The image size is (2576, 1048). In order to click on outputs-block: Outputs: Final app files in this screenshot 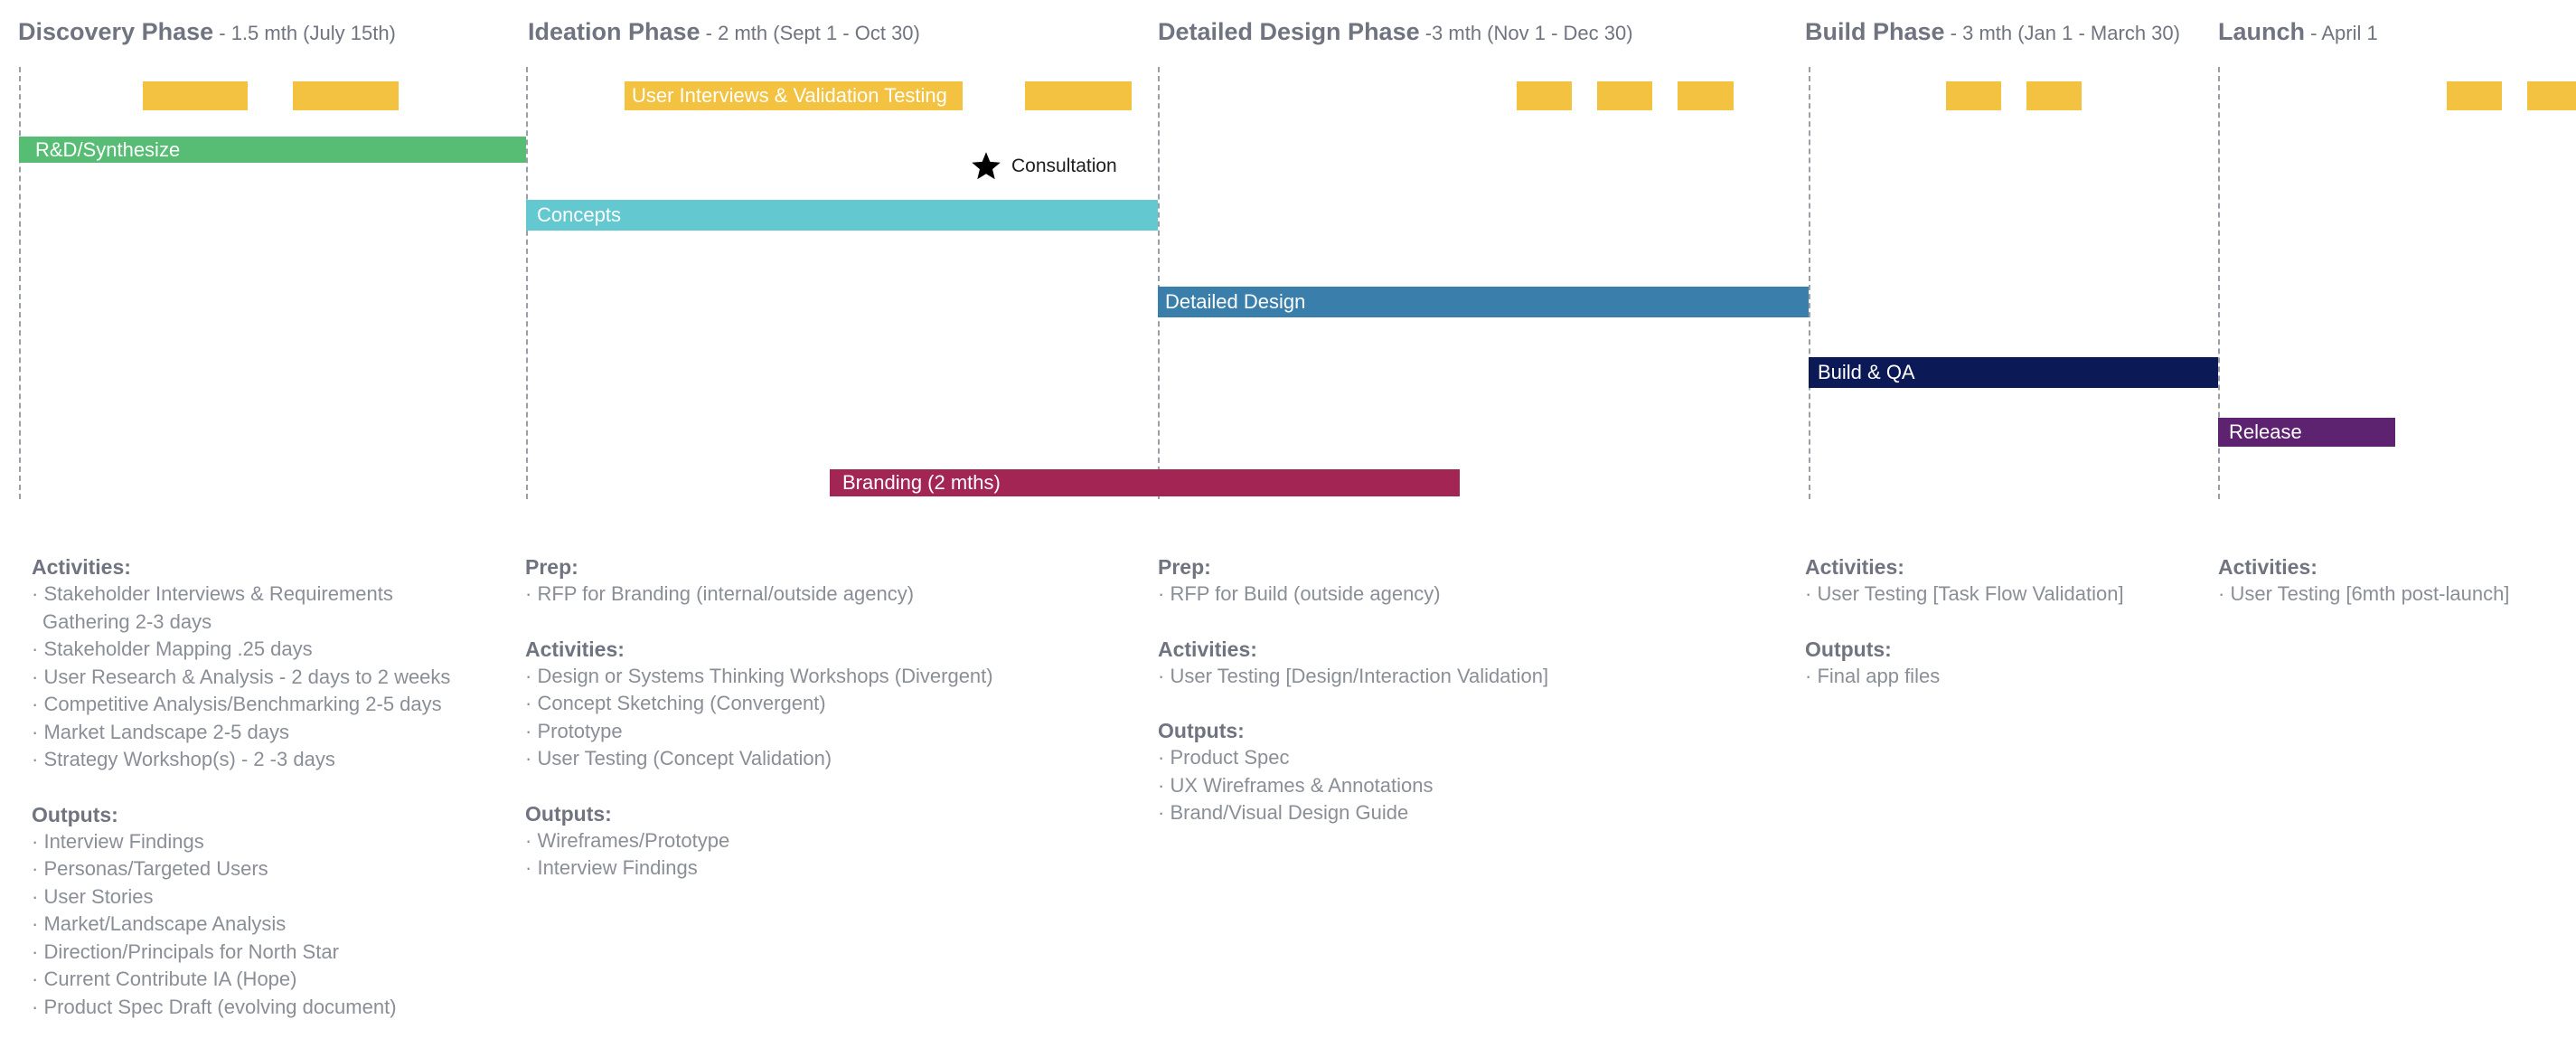, I will do `click(2004, 663)`.